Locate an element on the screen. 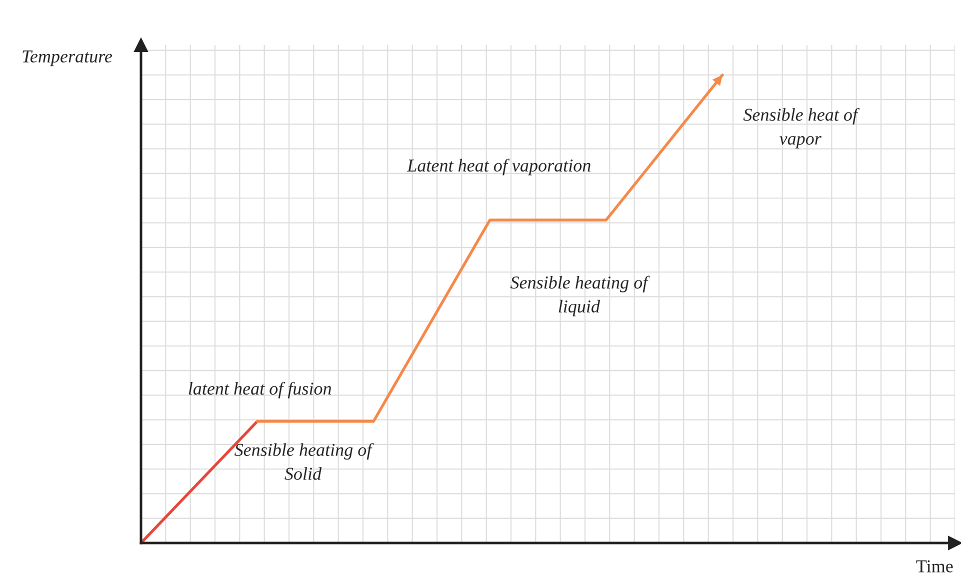 The height and width of the screenshot is (578, 961). text: Time is located at coordinates (934, 566).